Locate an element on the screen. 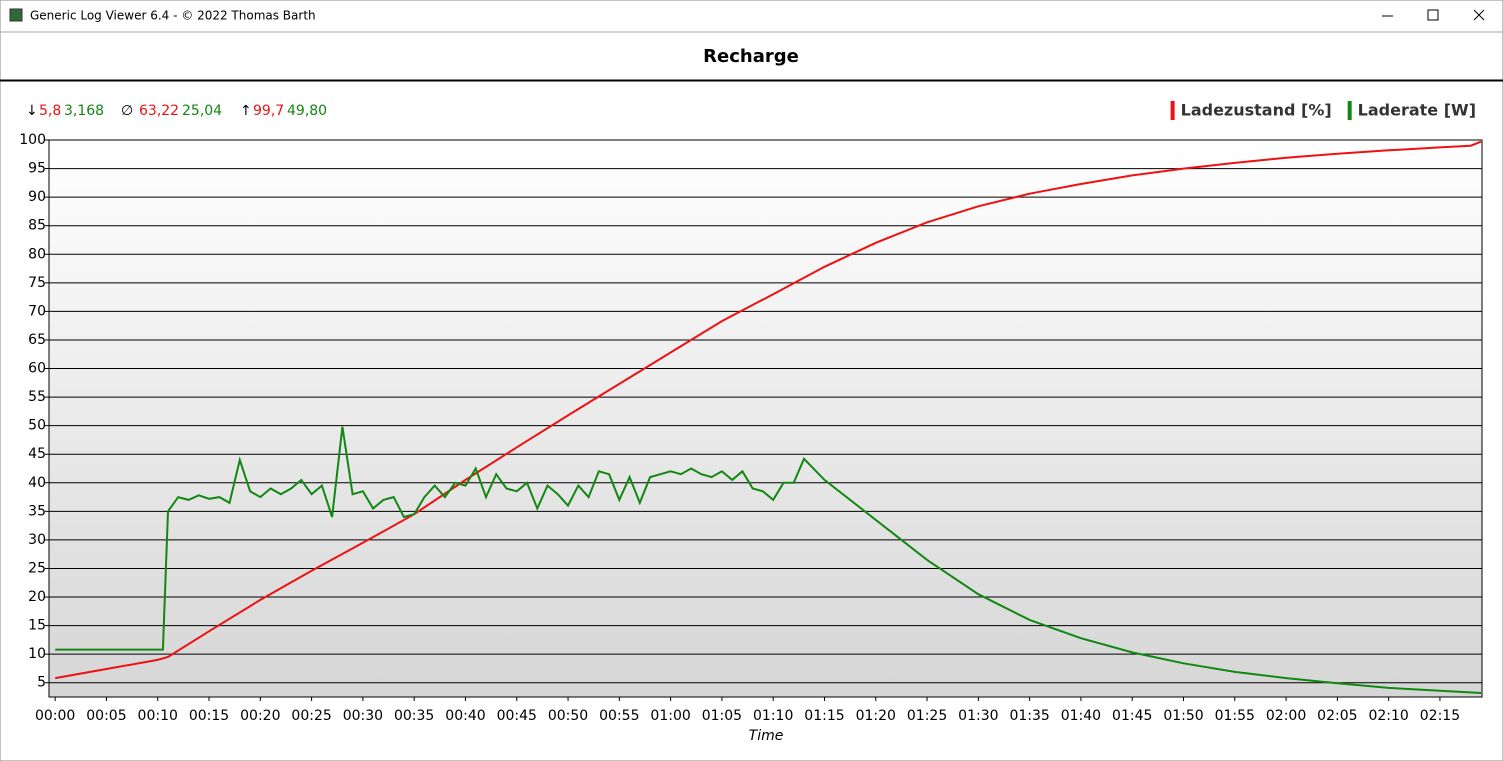 The height and width of the screenshot is (761, 1503). x-tick-label: 00:05 is located at coordinates (106, 716).